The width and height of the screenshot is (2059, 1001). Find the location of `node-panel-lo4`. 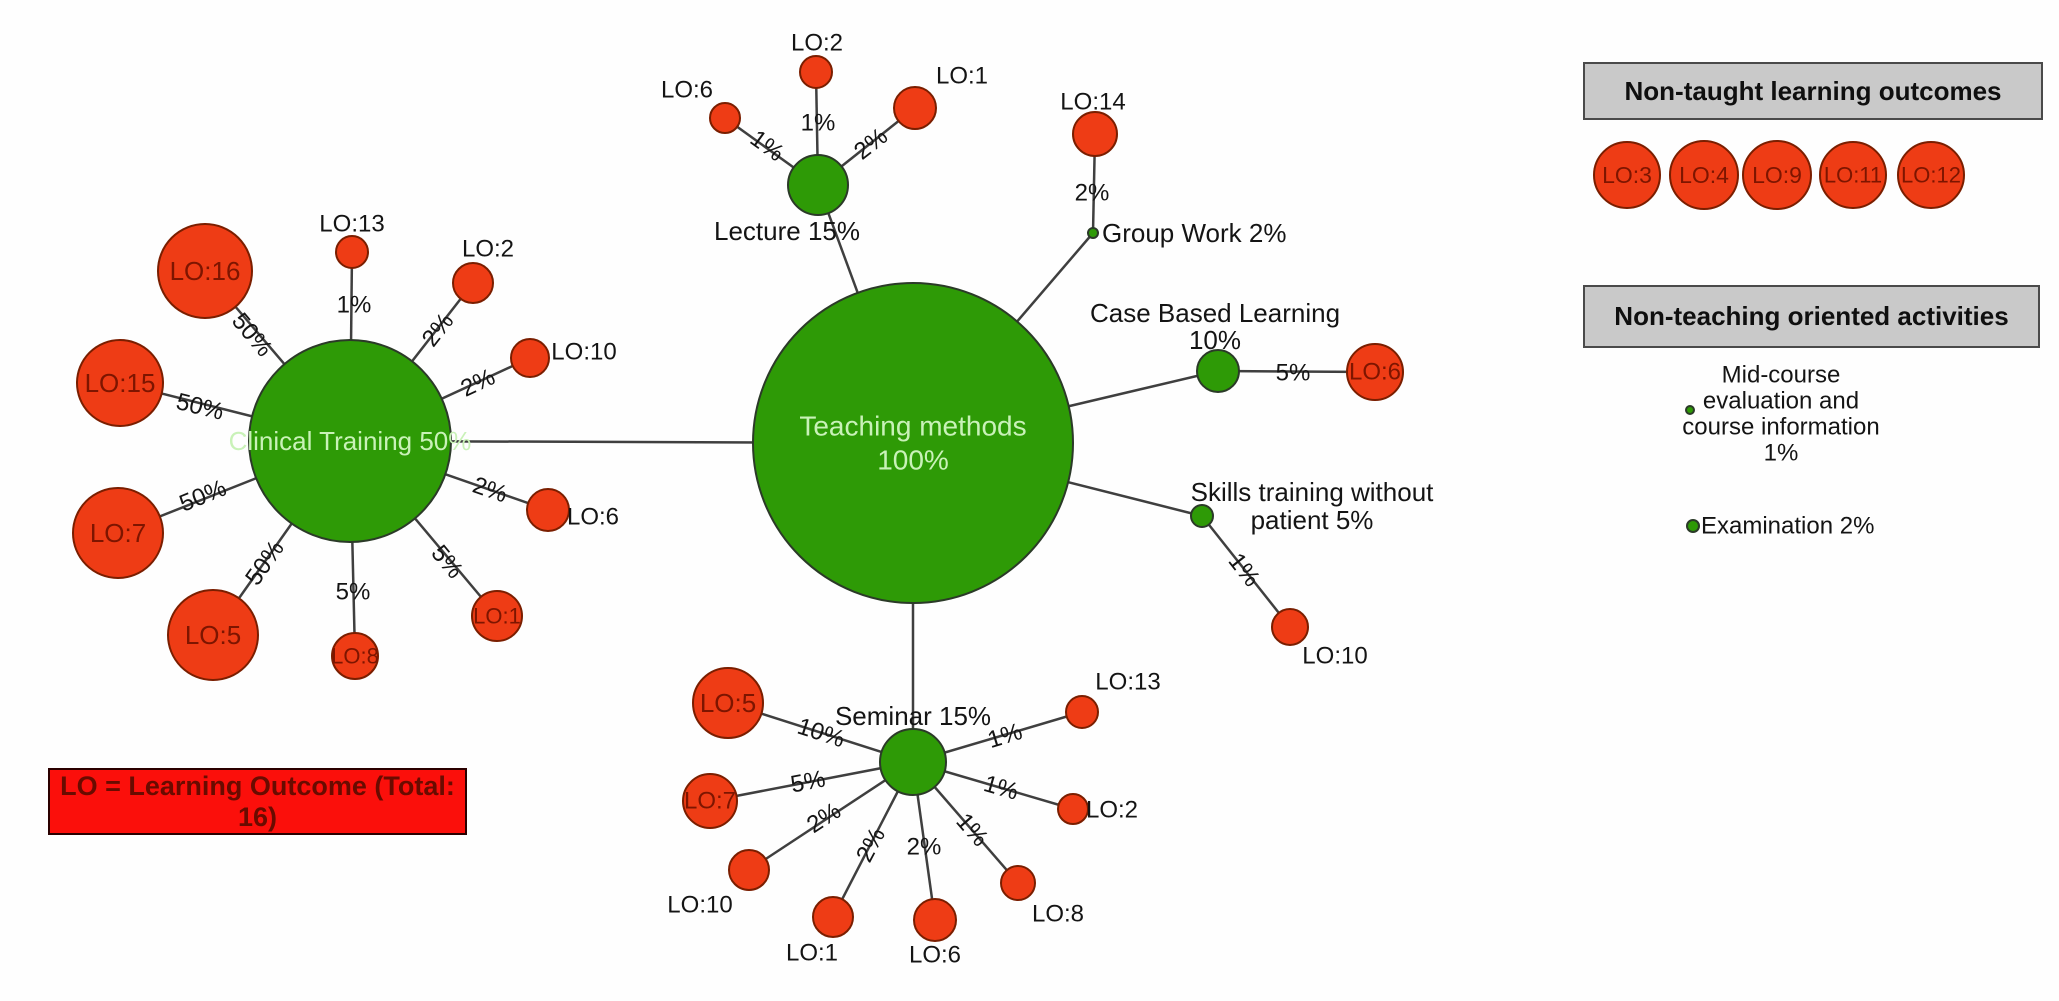

node-panel-lo4 is located at coordinates (1704, 175).